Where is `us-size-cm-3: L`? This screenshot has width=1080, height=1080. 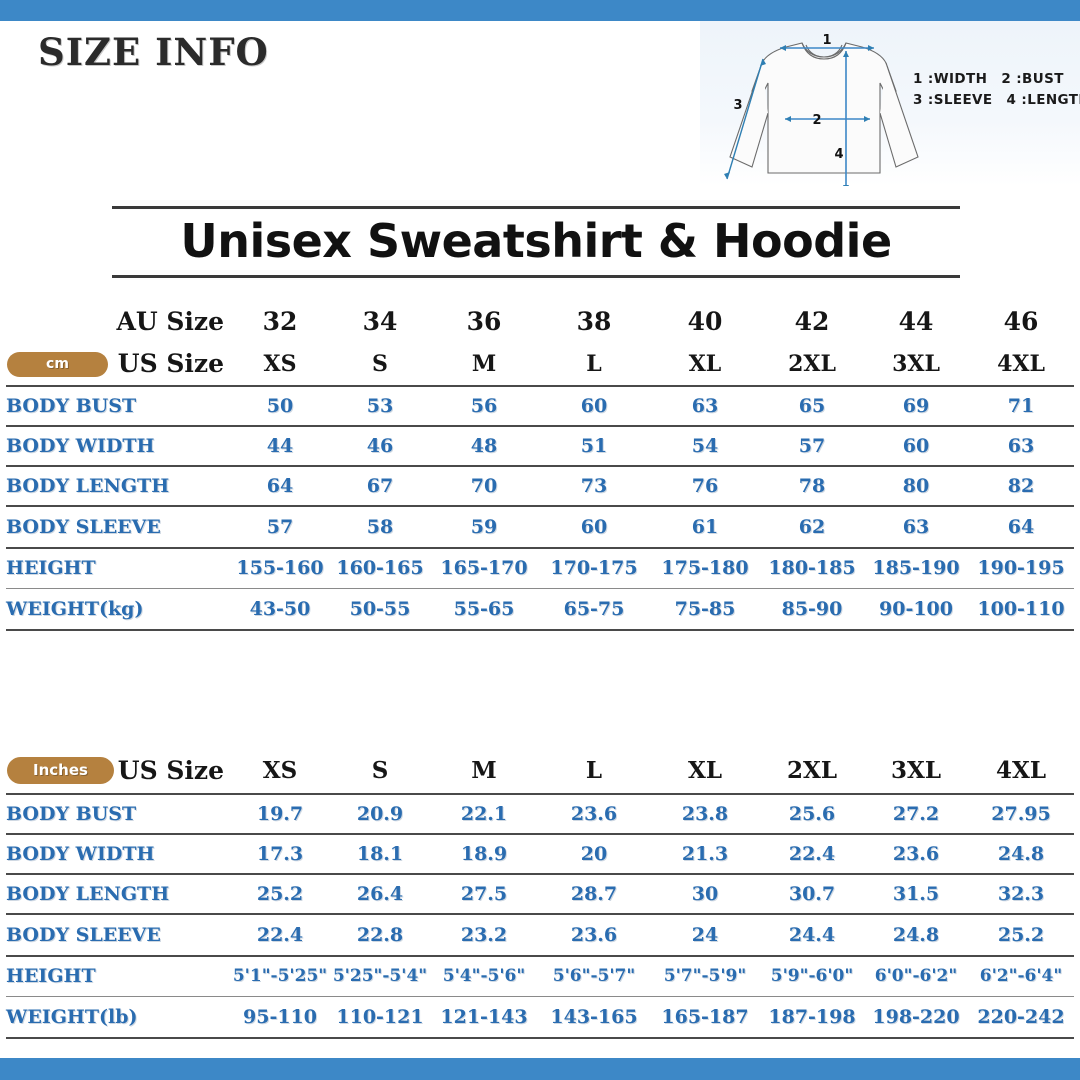 us-size-cm-3: L is located at coordinates (594, 364).